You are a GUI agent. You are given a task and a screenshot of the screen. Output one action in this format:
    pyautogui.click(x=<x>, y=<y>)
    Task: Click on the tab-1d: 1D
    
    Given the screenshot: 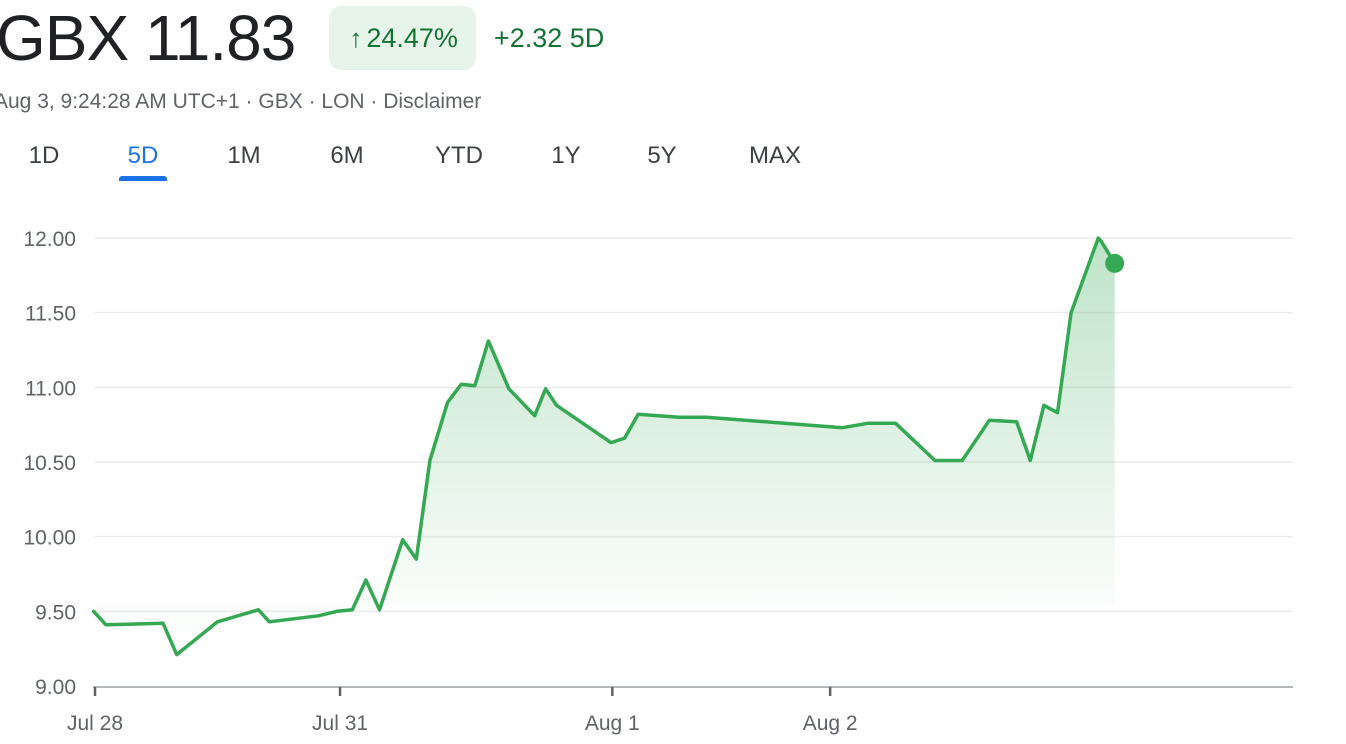 What is the action you would take?
    pyautogui.click(x=44, y=155)
    